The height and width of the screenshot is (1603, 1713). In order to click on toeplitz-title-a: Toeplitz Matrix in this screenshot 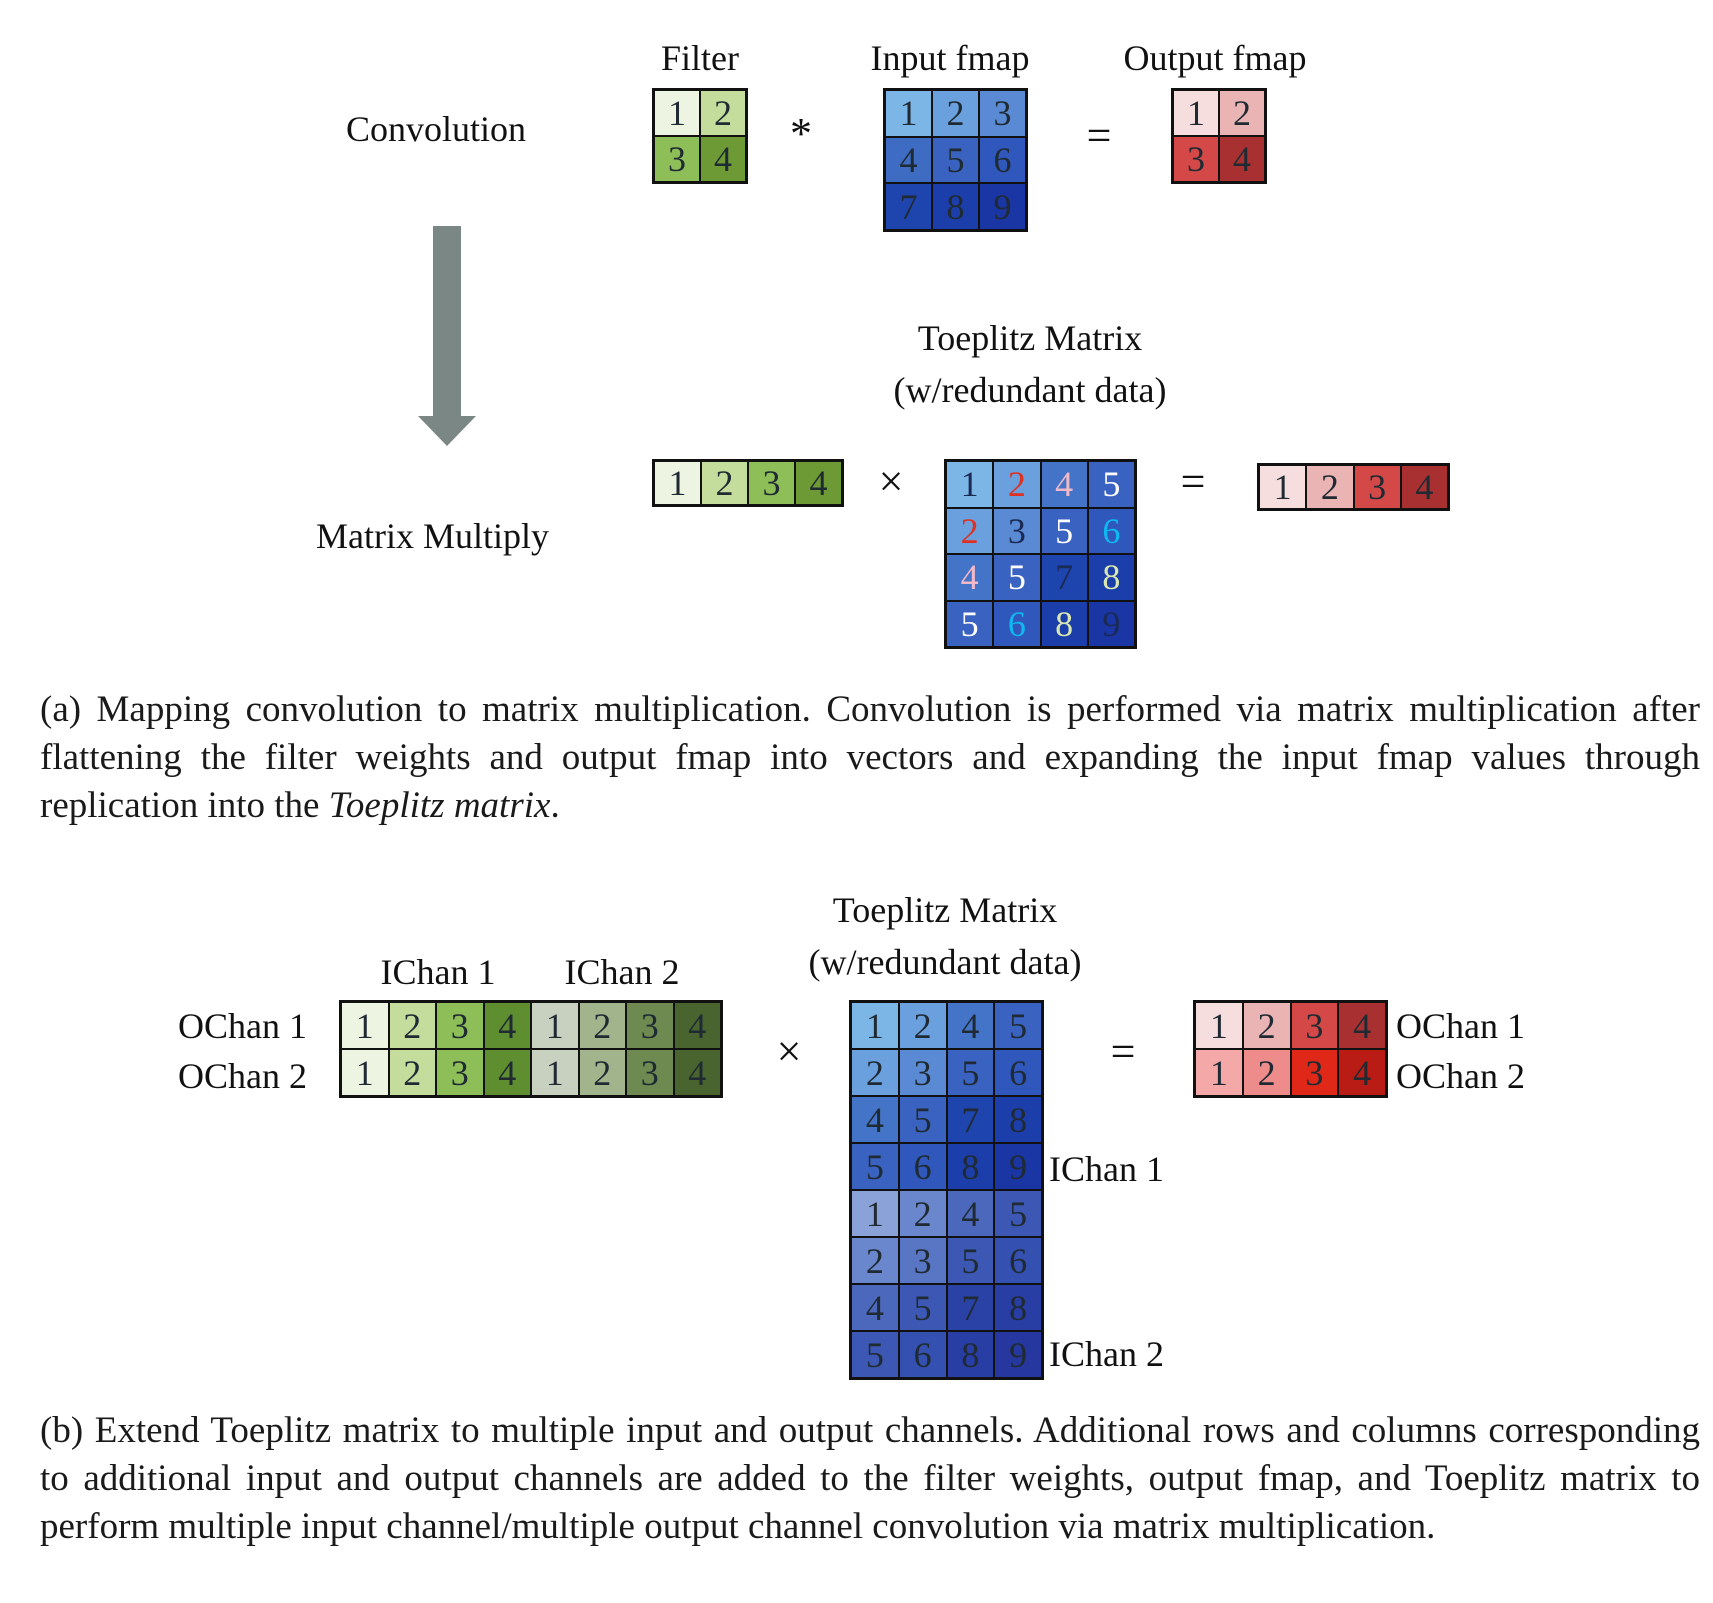, I will do `click(1030, 338)`.